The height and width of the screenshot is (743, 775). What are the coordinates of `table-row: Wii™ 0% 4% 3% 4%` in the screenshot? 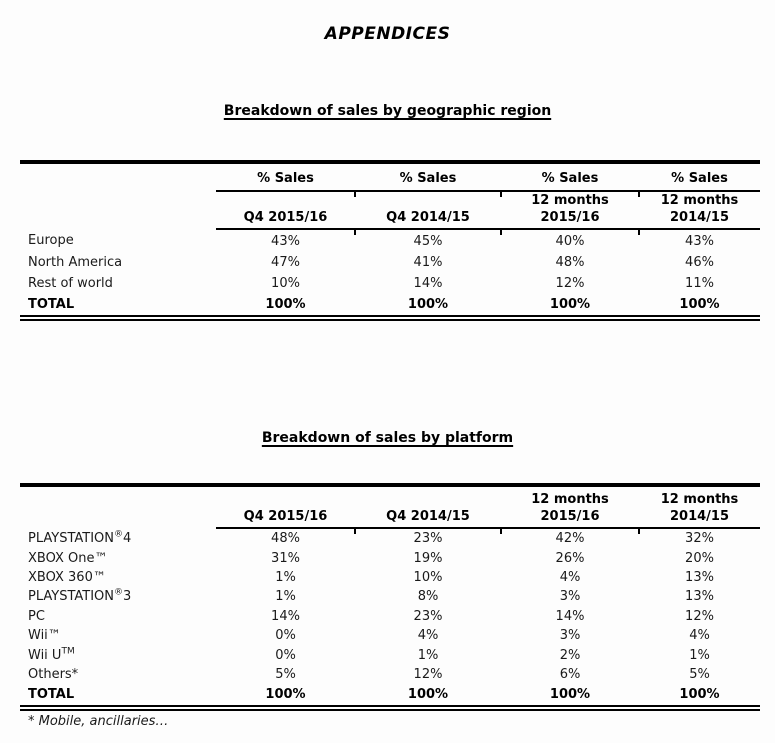 It's located at (390, 635).